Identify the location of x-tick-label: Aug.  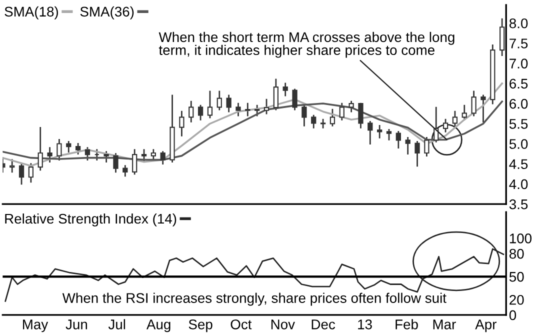
(158, 326).